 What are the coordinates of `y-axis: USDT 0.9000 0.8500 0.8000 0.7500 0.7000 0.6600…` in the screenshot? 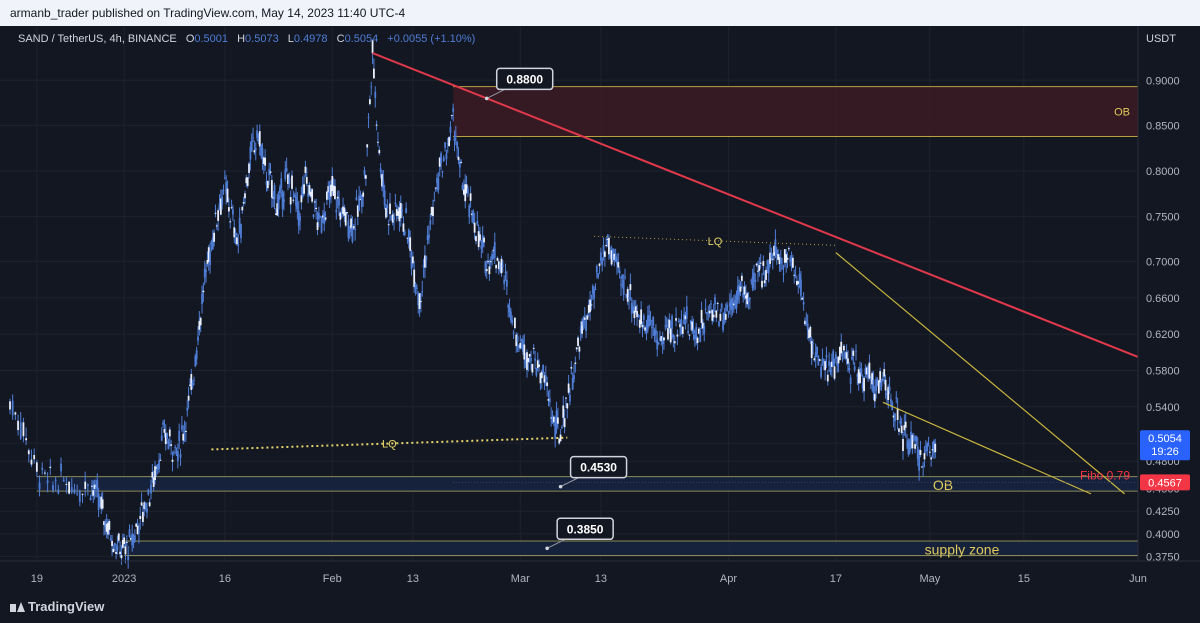 It's located at (1168, 308).